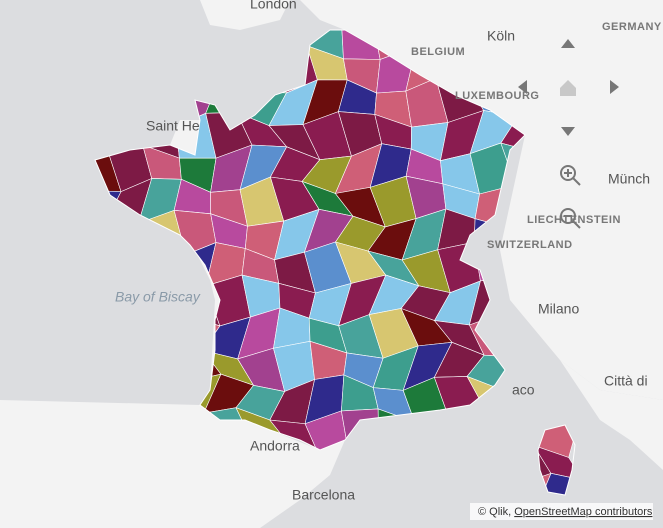  What do you see at coordinates (614, 87) in the screenshot?
I see `pan-right` at bounding box center [614, 87].